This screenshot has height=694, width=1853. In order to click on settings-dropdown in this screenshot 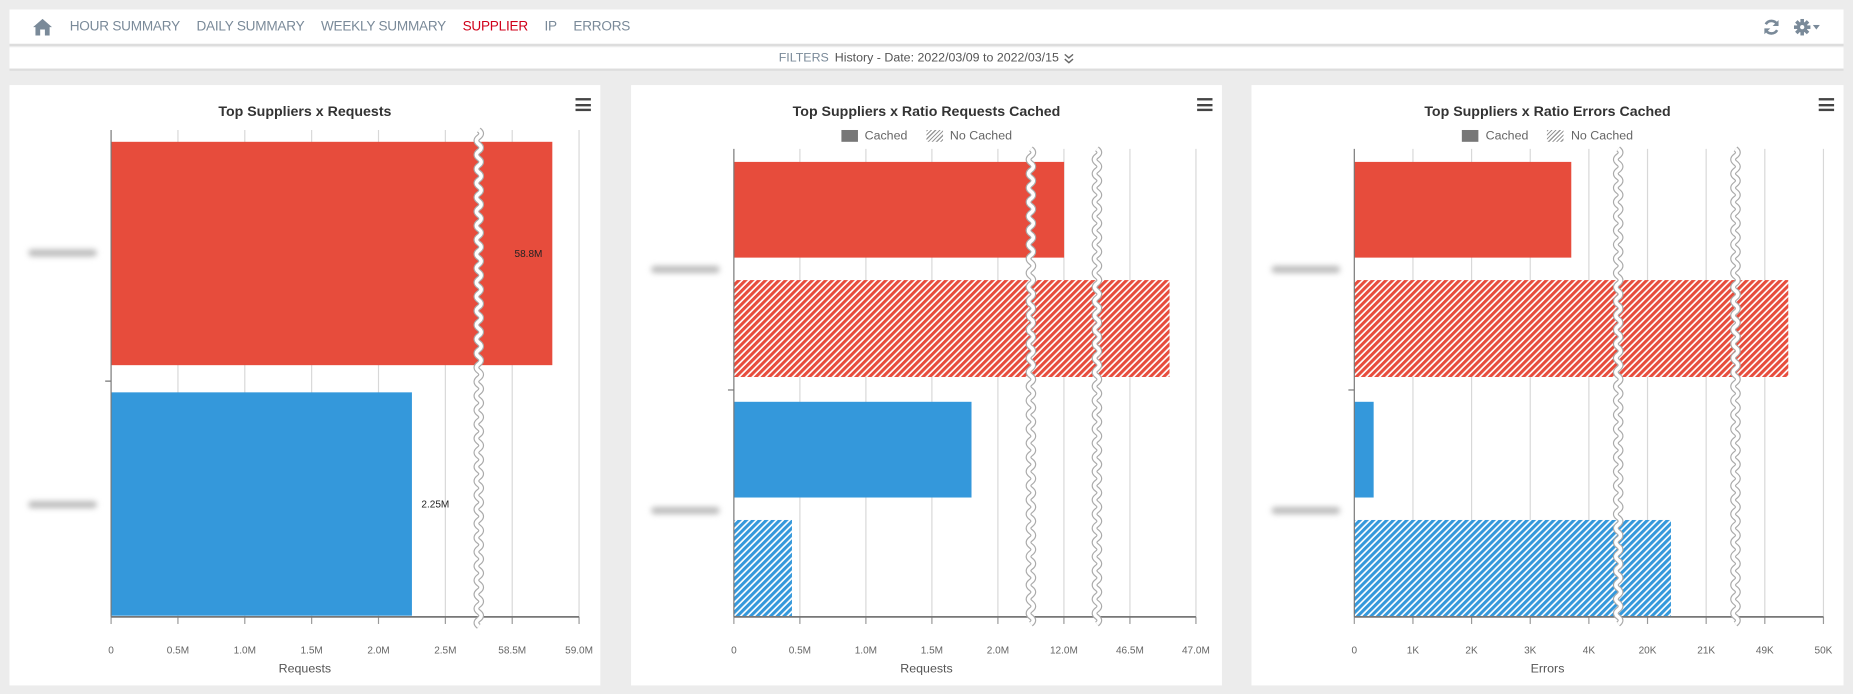, I will do `click(1806, 26)`.